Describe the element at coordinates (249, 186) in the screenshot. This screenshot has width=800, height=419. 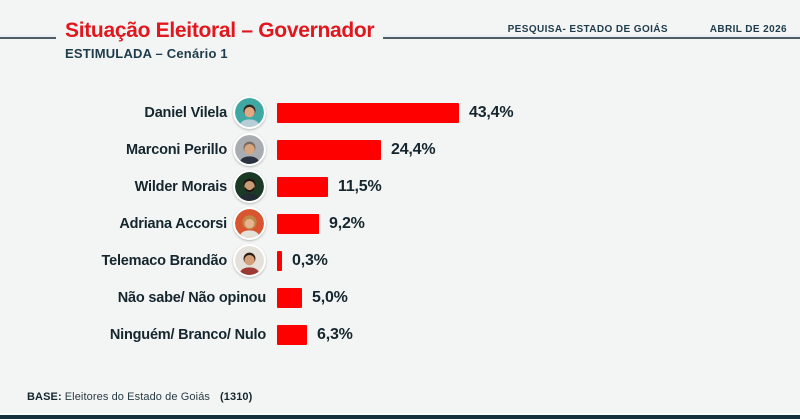
I see `avatar-wilder-morais` at that location.